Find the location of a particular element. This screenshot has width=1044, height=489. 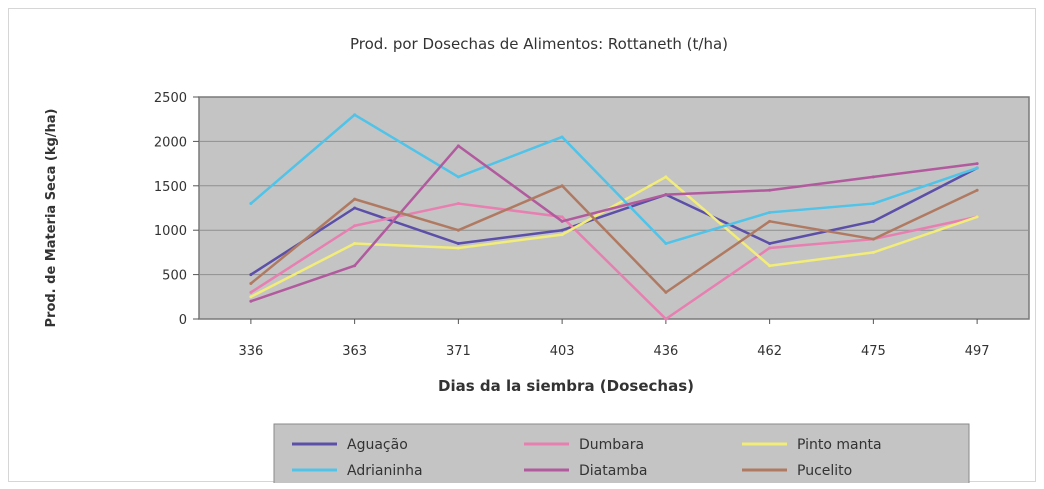

legend-item-diatamba: Diatamba is located at coordinates (585, 471).